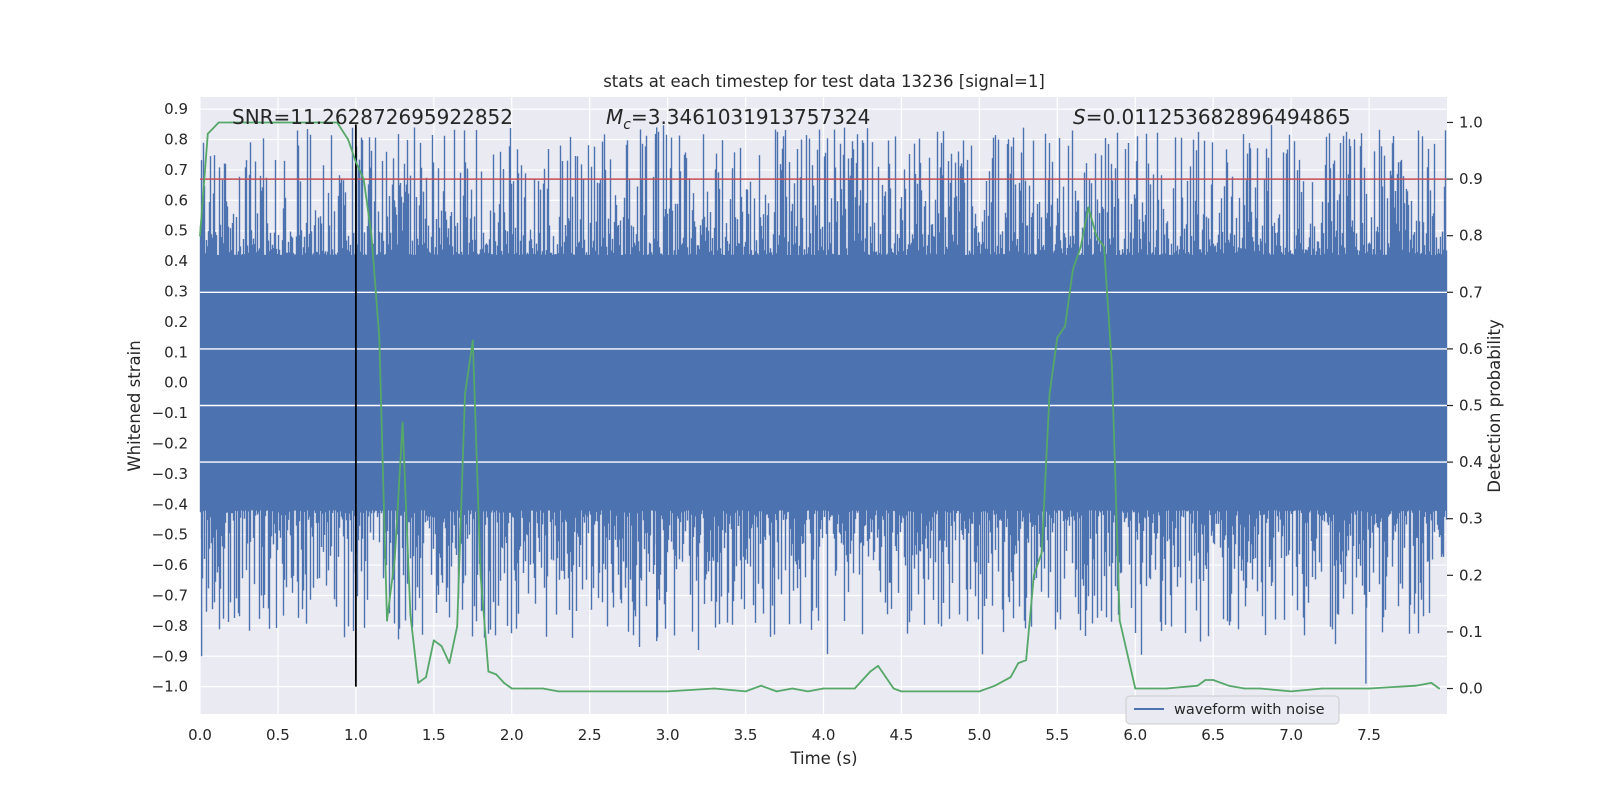 The width and height of the screenshot is (1600, 804). Describe the element at coordinates (170, 413) in the screenshot. I see `y-tick-label: −0.1` at that location.